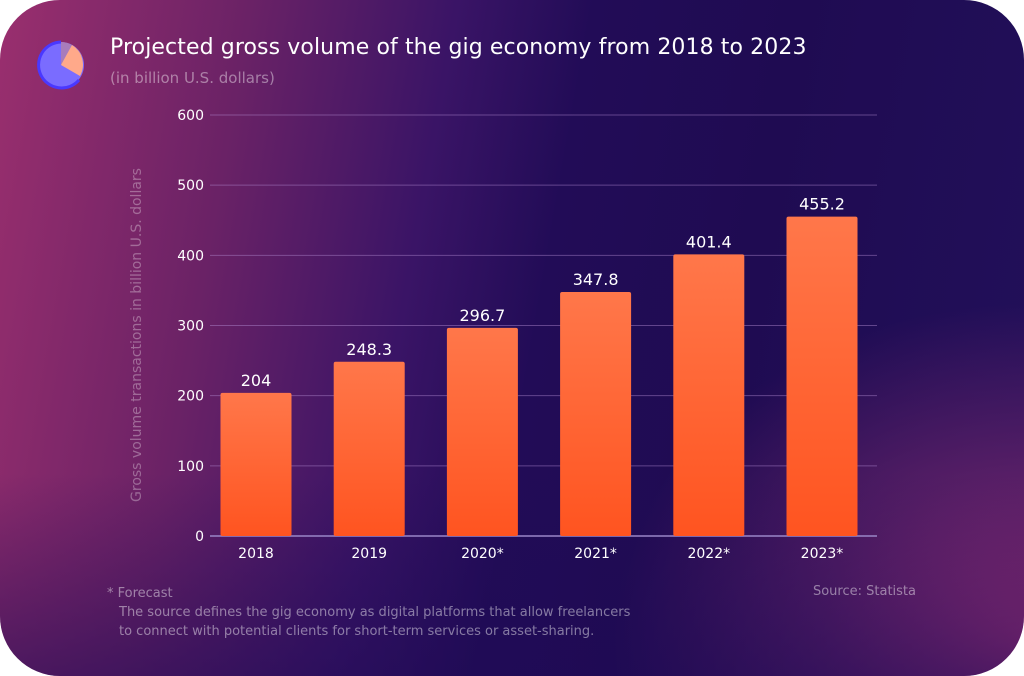 The height and width of the screenshot is (676, 1024). What do you see at coordinates (596, 413) in the screenshot?
I see `bar-2021` at bounding box center [596, 413].